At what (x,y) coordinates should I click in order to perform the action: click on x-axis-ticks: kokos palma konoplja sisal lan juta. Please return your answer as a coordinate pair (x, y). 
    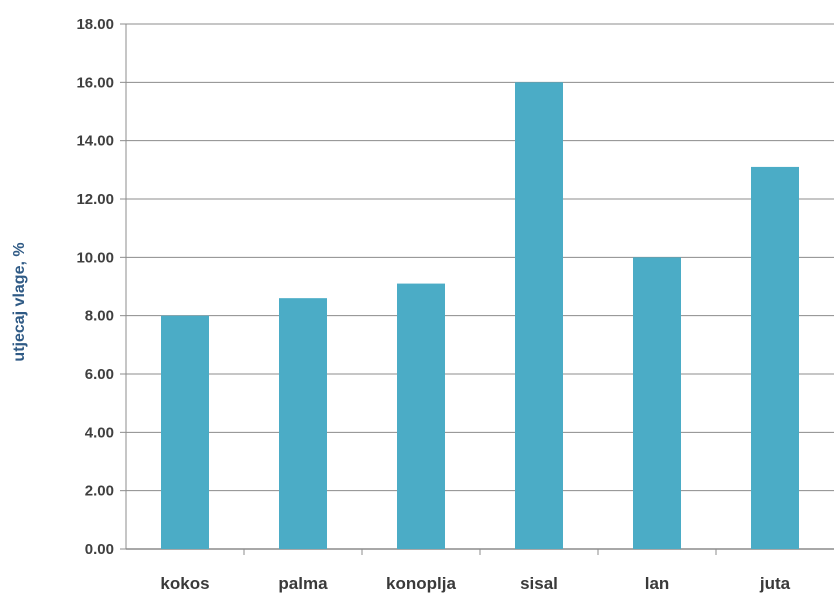
    Looking at the image, I should click on (475, 583).